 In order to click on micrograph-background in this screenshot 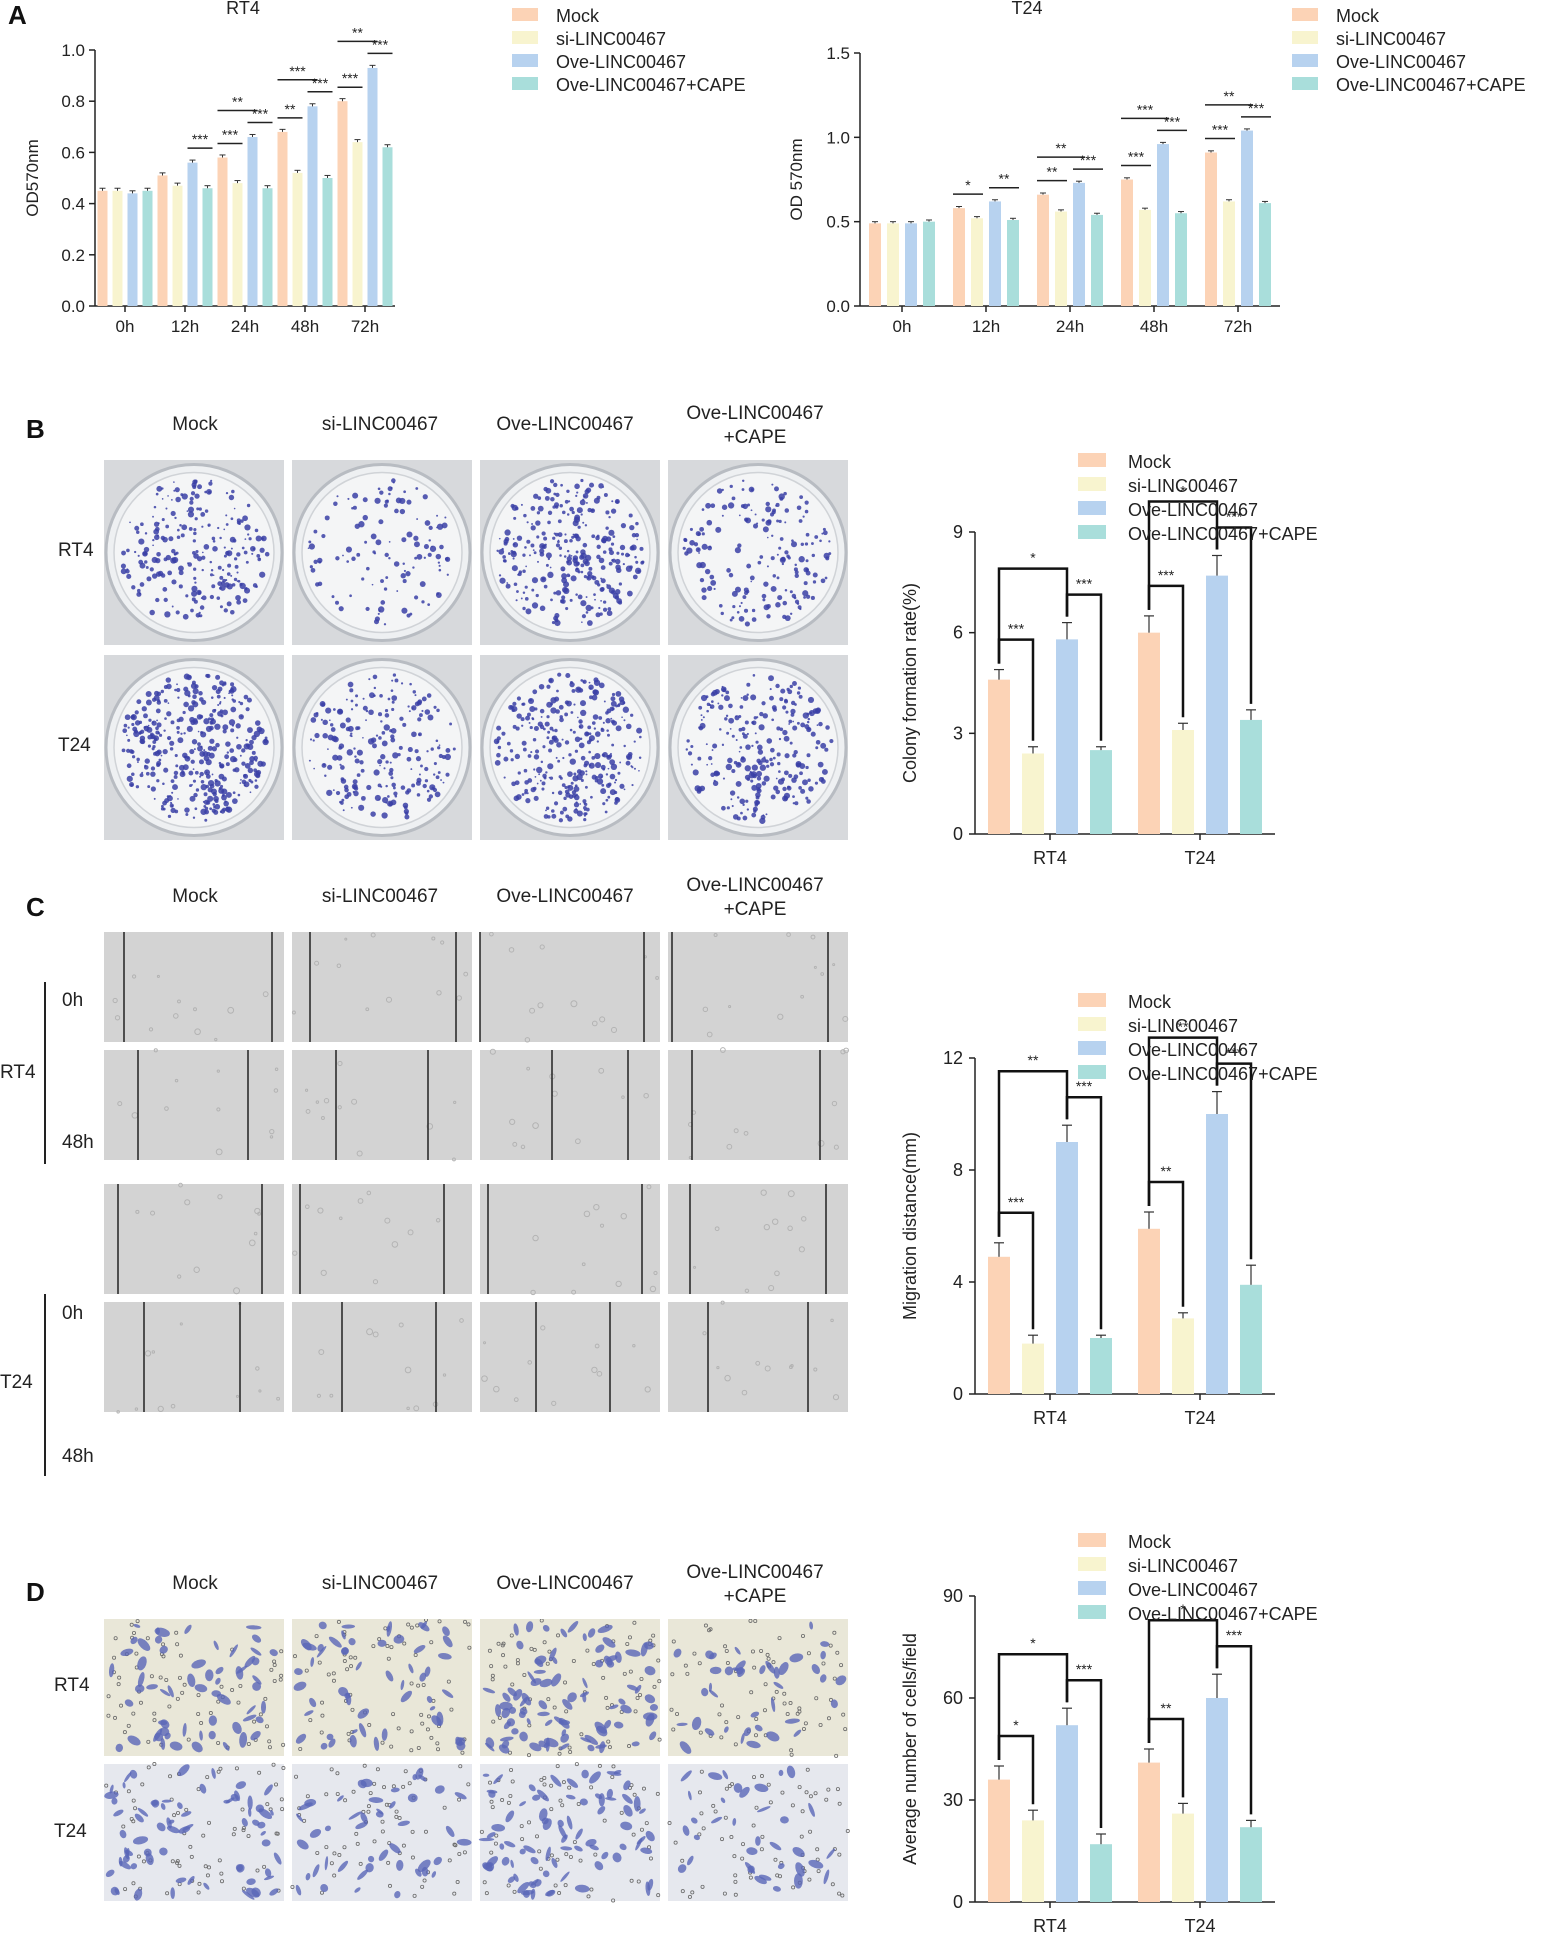, I will do `click(194, 987)`.